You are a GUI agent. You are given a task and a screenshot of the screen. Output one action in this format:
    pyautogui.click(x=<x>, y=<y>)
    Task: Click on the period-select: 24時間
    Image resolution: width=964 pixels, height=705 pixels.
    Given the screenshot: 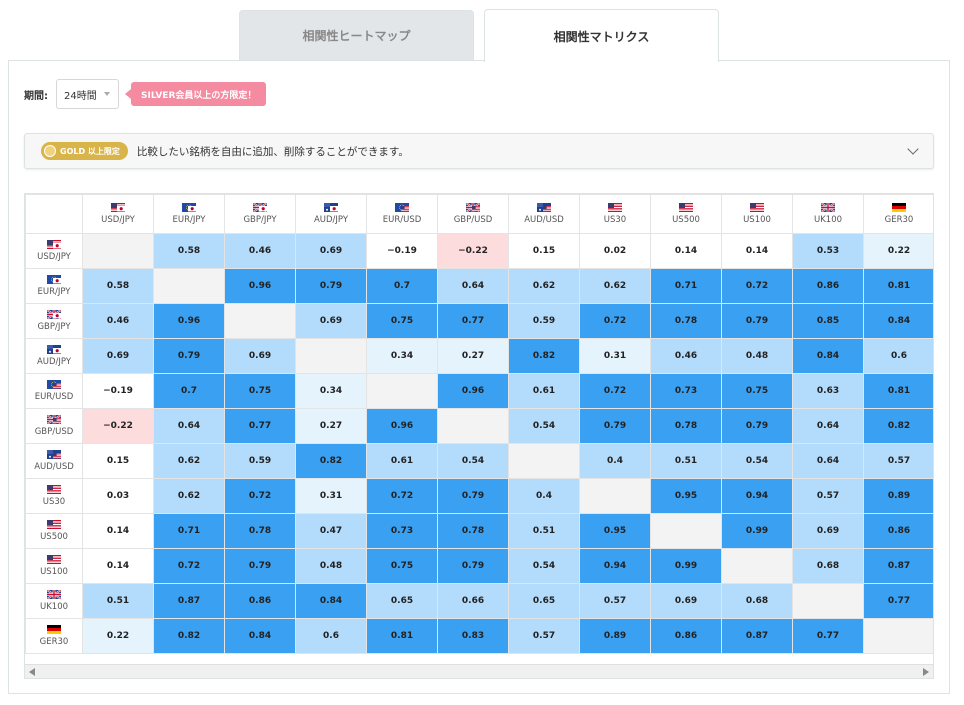 What is the action you would take?
    pyautogui.click(x=87, y=94)
    